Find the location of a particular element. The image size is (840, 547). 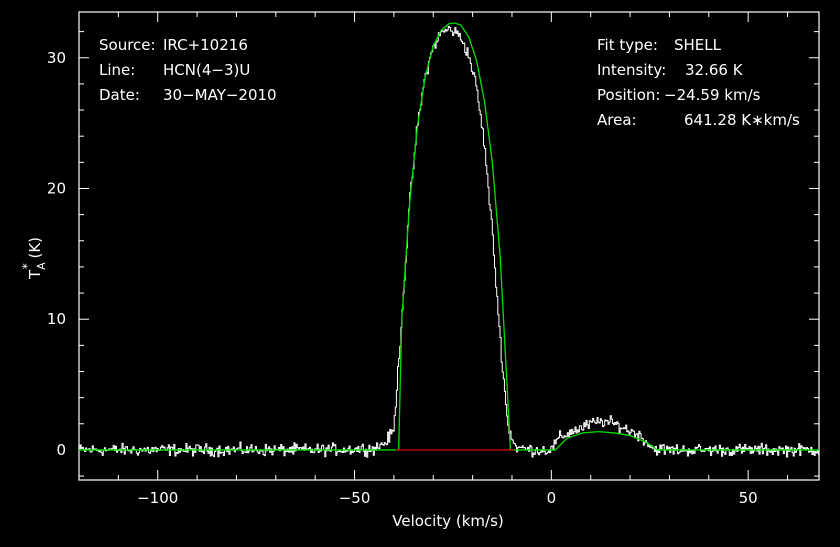

info-fit-type-label: Fit type: is located at coordinates (627, 45).